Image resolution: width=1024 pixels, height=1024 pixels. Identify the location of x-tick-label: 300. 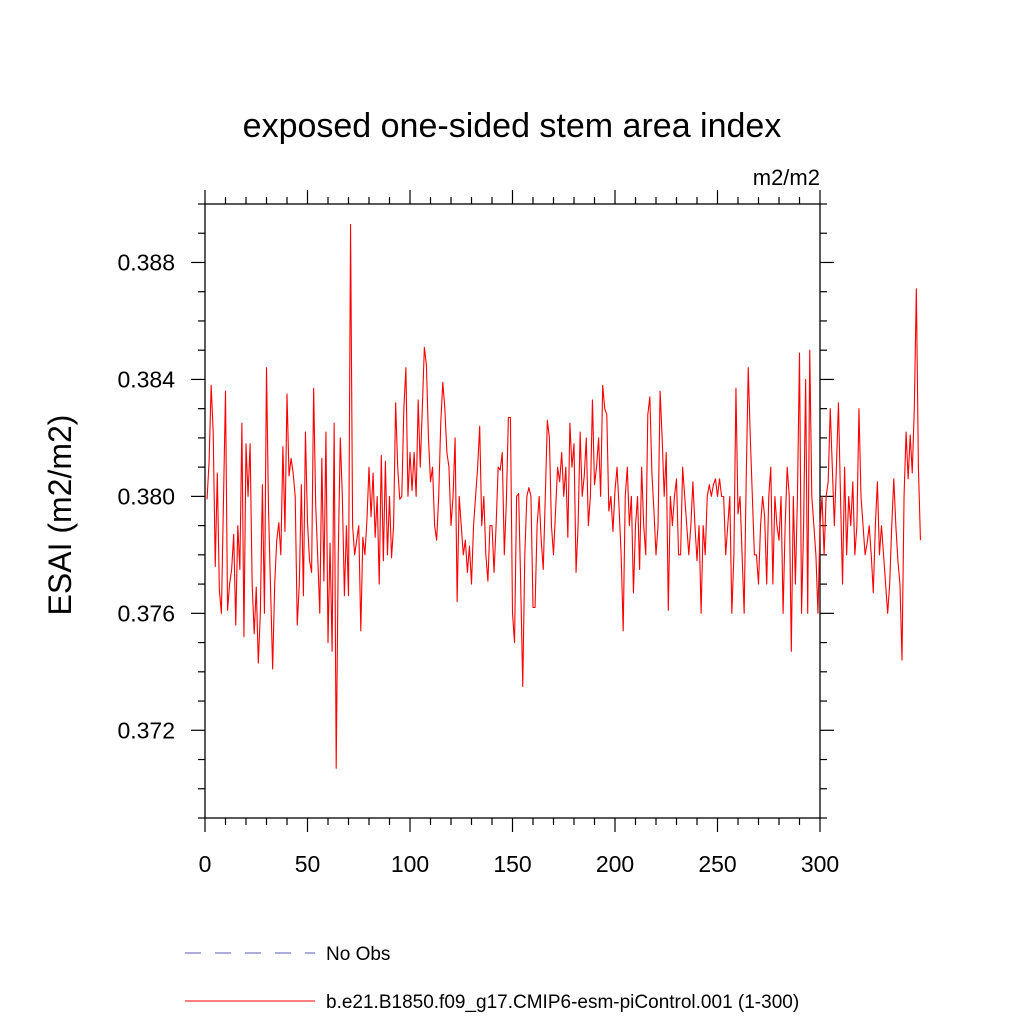
(820, 864).